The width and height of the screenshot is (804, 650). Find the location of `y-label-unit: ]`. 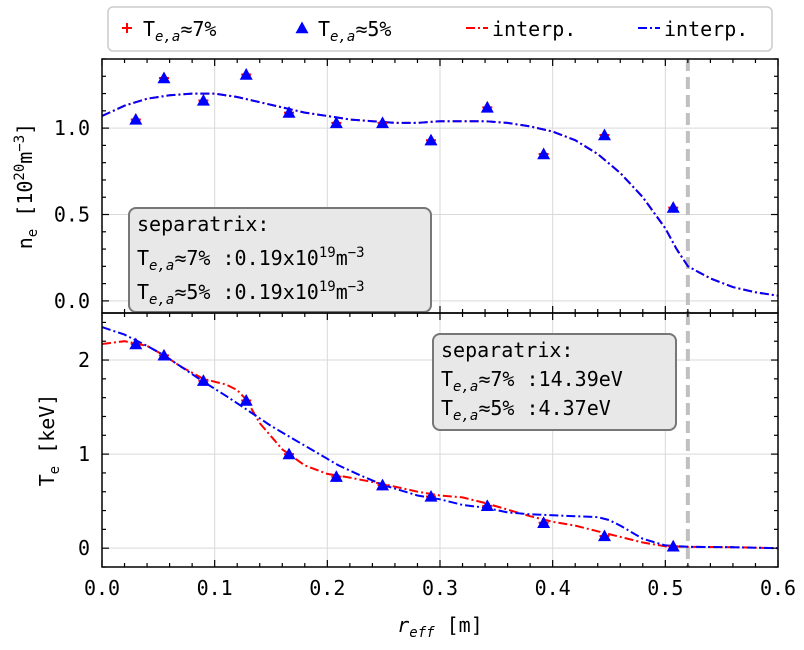

y-label-unit: ] is located at coordinates (25, 129).